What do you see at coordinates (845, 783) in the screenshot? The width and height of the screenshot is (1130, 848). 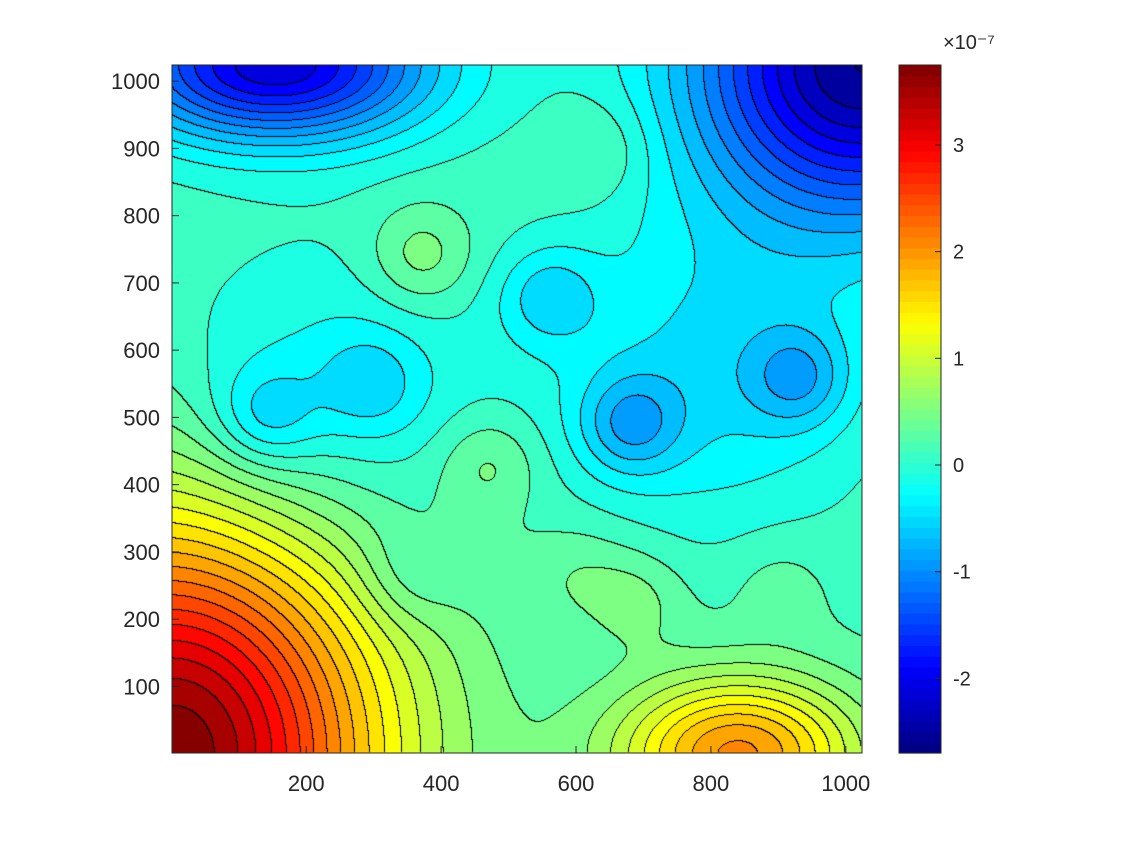 I see `x-tick-label: 1000` at bounding box center [845, 783].